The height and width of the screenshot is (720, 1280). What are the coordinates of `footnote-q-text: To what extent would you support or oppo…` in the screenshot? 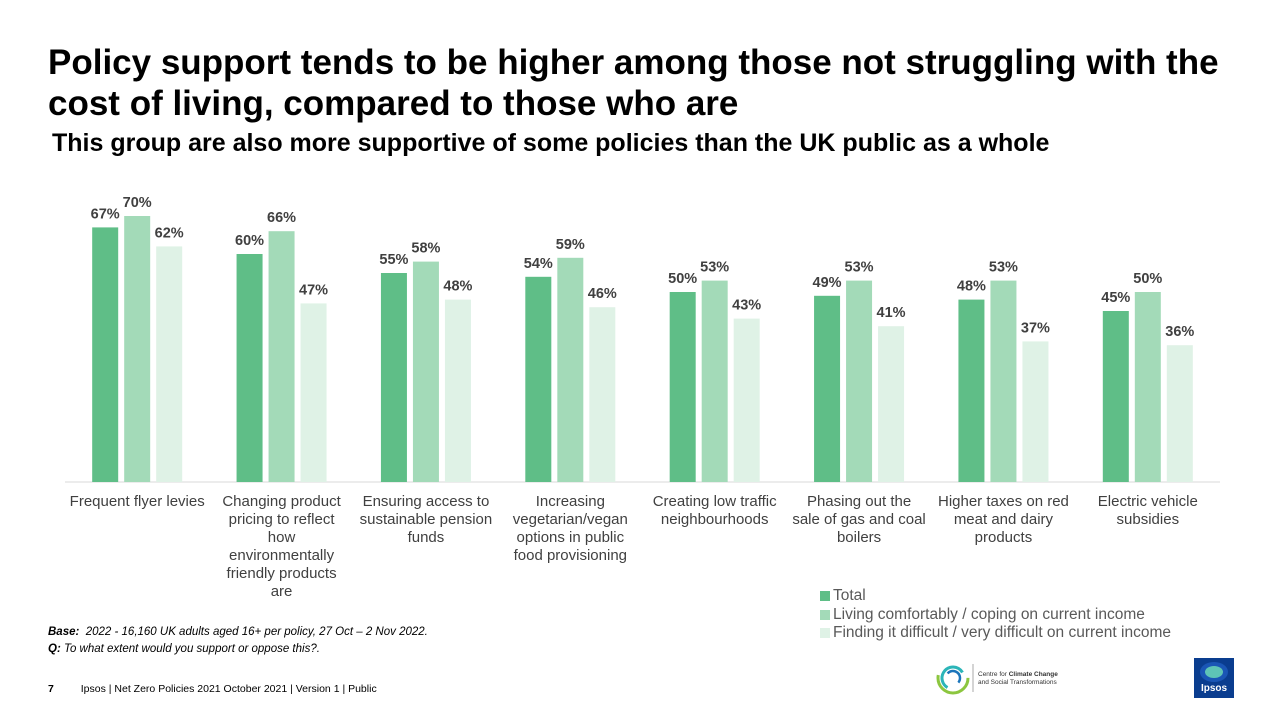 It's located at (191, 649).